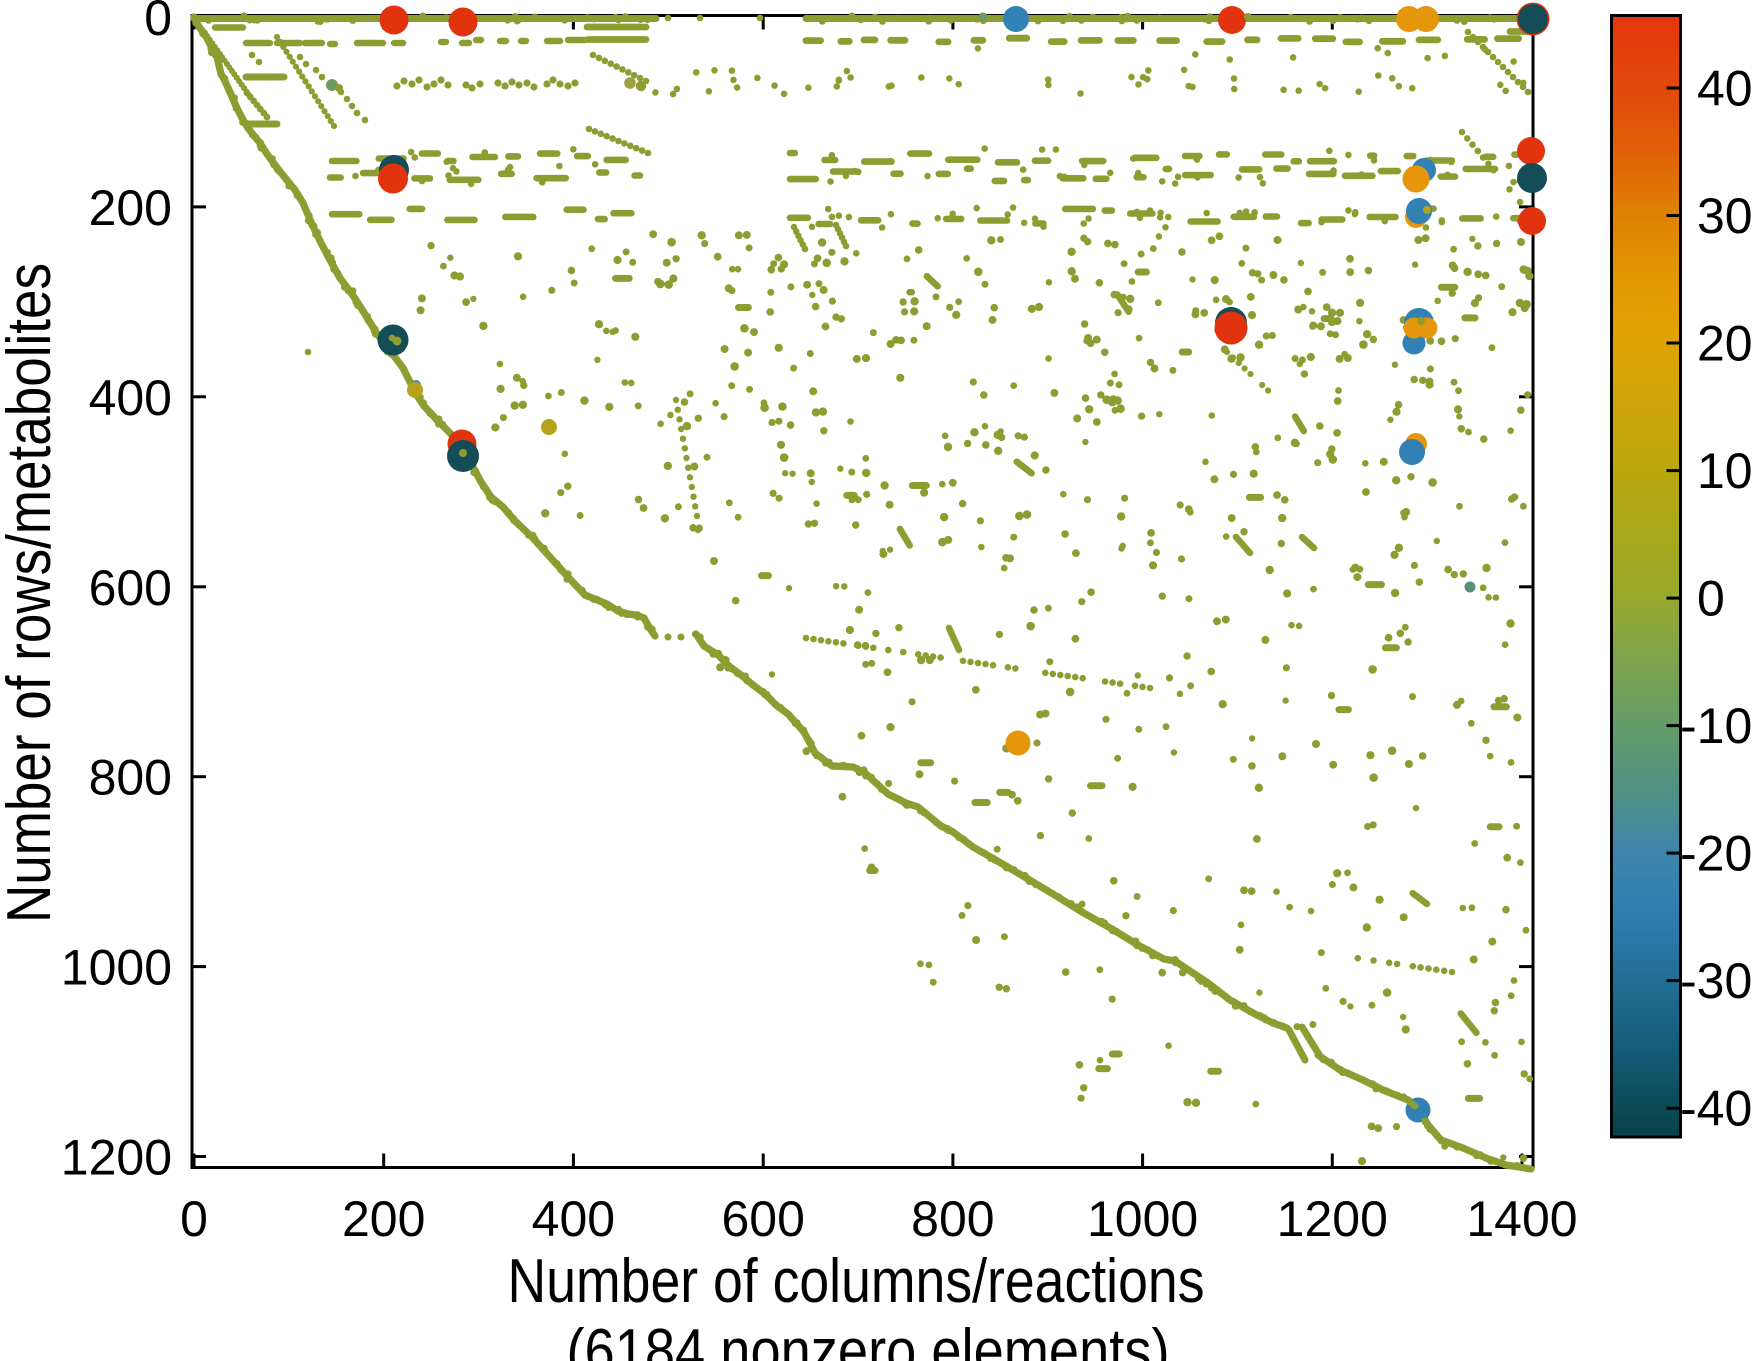 The height and width of the screenshot is (1361, 1757). What do you see at coordinates (32, 593) in the screenshot?
I see `svg-text: Number of rows/metabolites` at bounding box center [32, 593].